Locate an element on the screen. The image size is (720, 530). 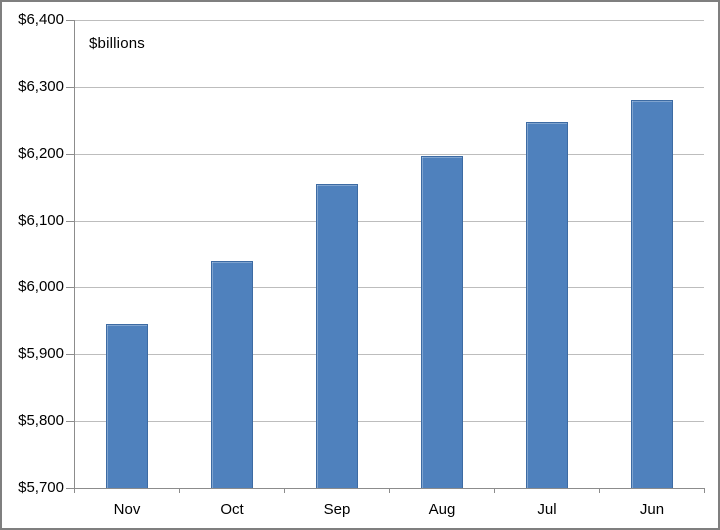
bar-oct is located at coordinates (232, 374).